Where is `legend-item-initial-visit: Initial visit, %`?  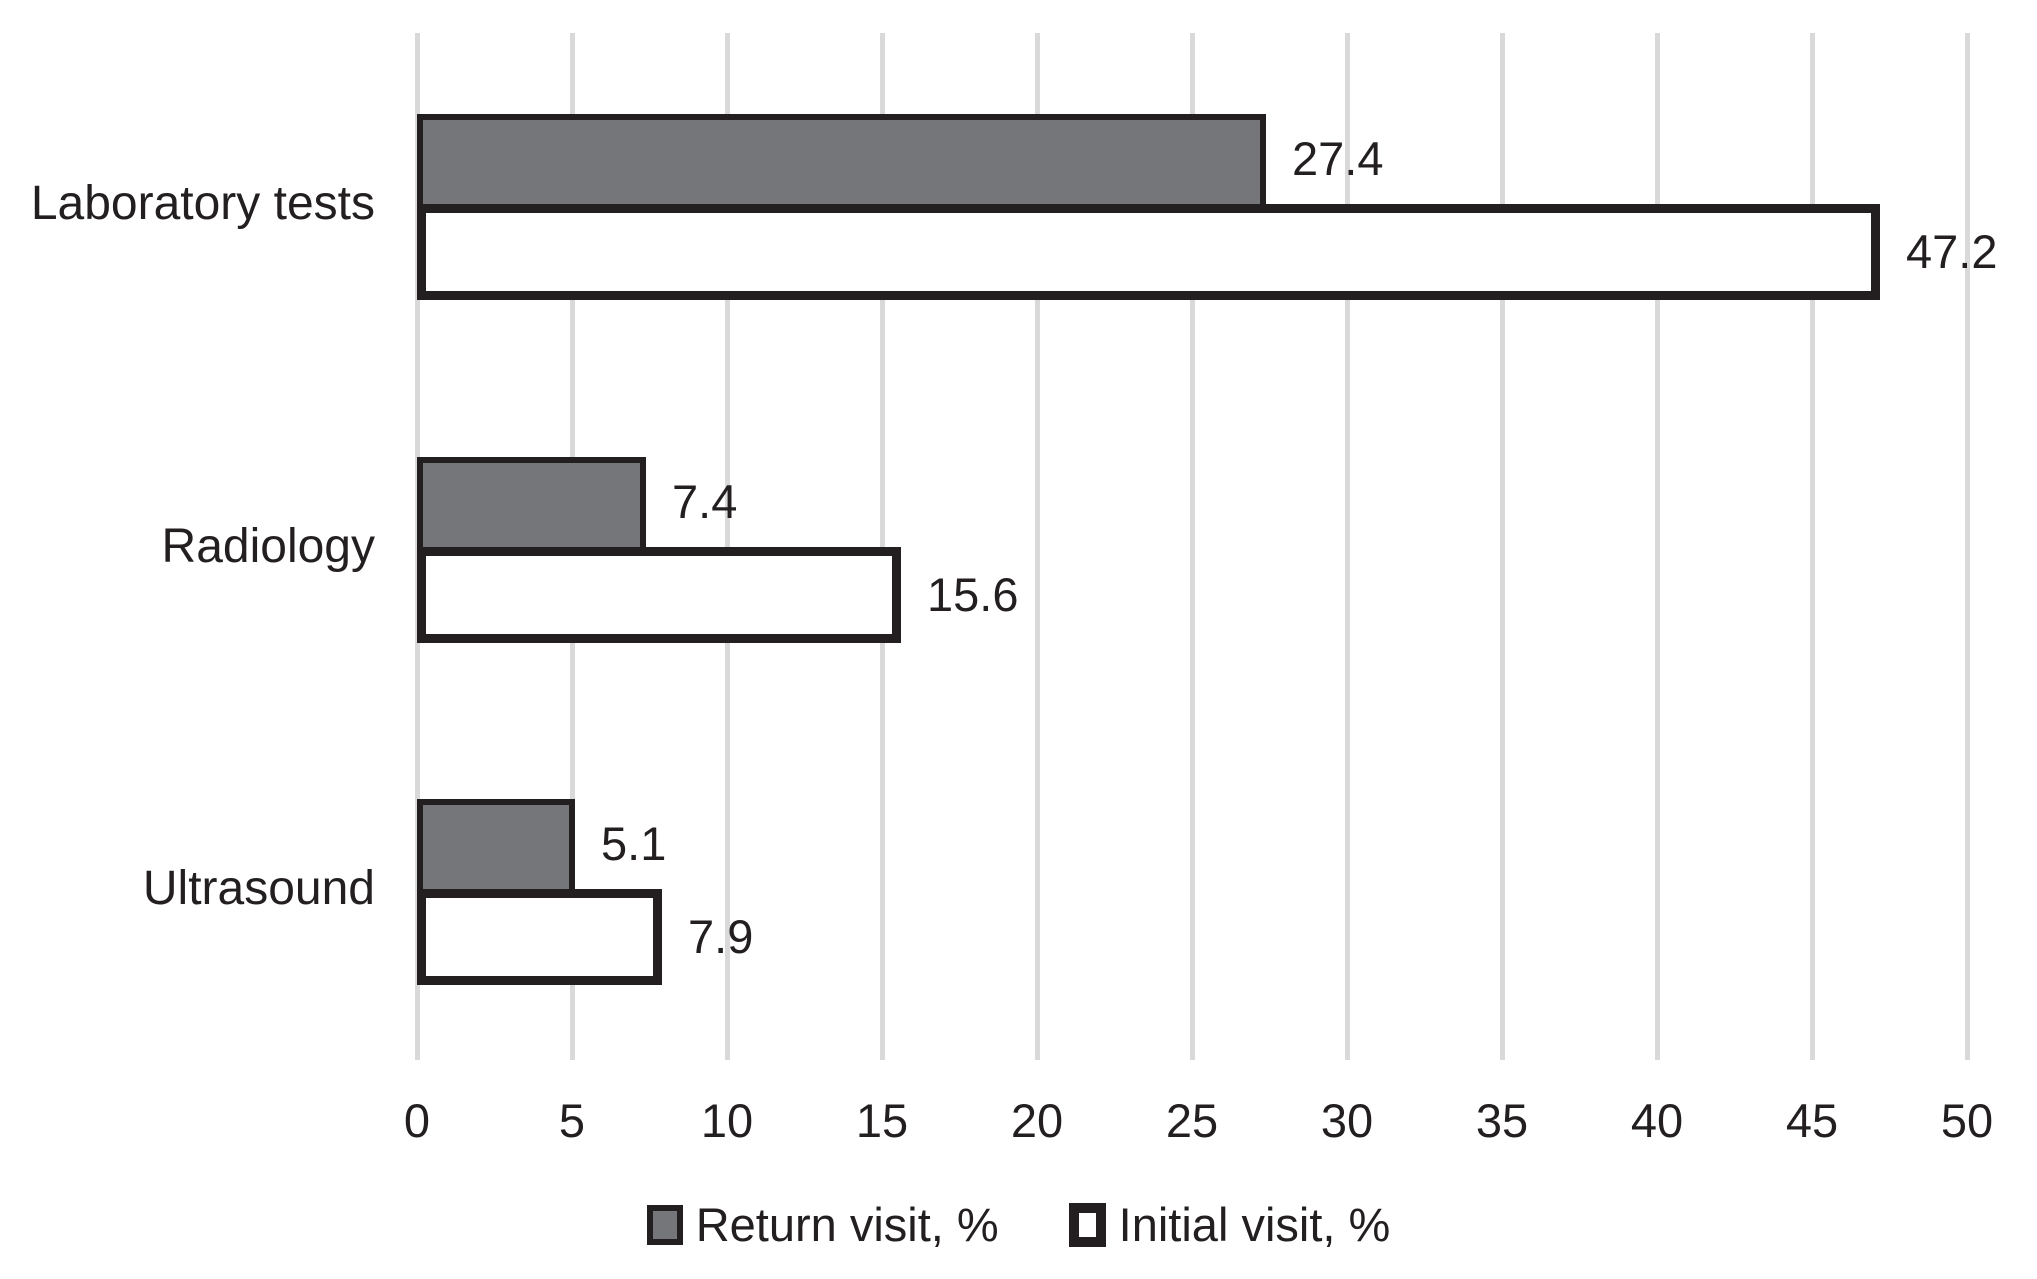 legend-item-initial-visit: Initial visit, % is located at coordinates (1229, 1225).